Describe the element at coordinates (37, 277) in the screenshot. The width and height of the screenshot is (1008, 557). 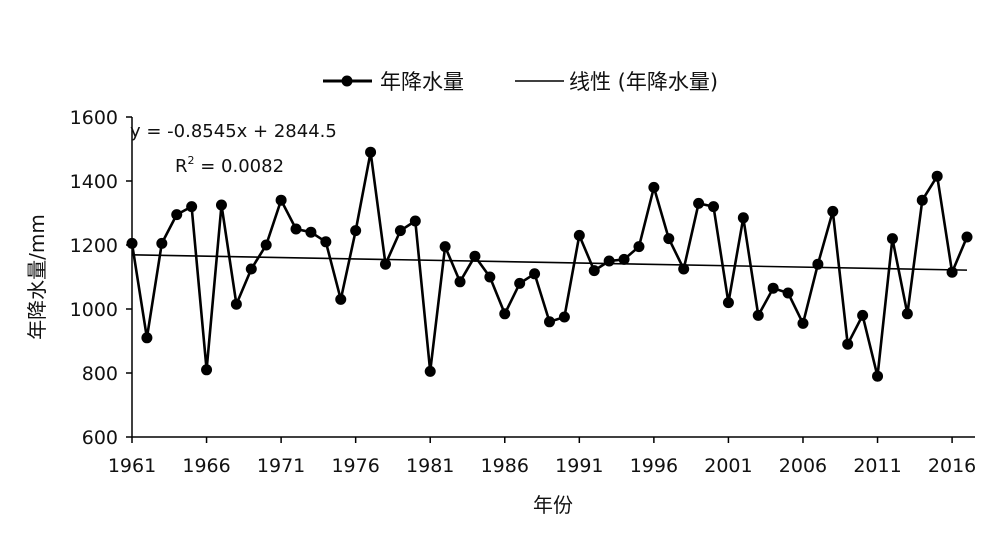
I see `y-axis-title: 年降水量/mm` at that location.